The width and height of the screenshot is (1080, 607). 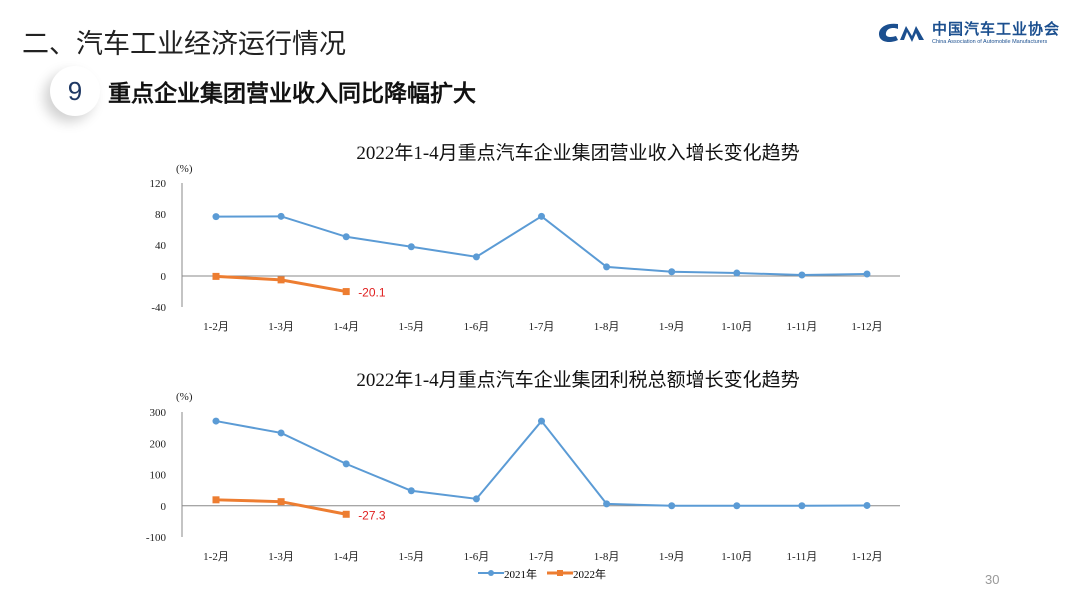 I want to click on page-number: 30, so click(x=992, y=579).